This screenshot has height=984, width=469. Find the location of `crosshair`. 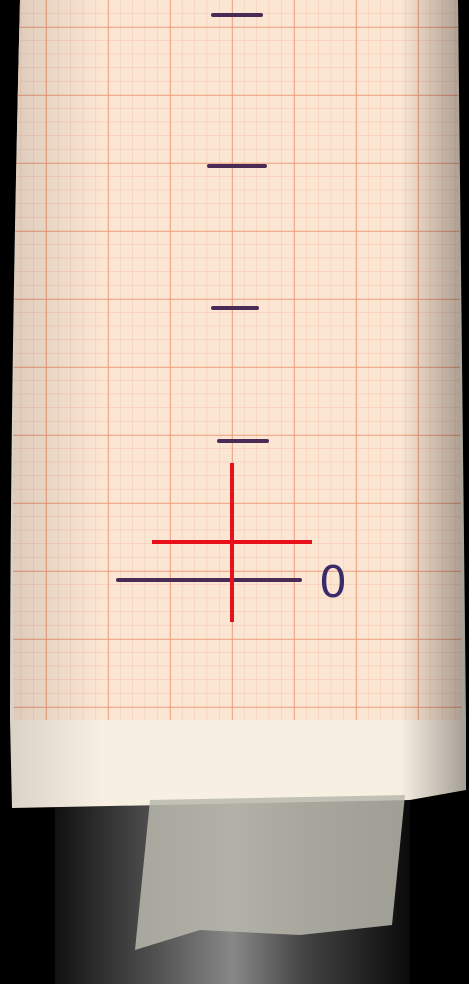

crosshair is located at coordinates (232, 542).